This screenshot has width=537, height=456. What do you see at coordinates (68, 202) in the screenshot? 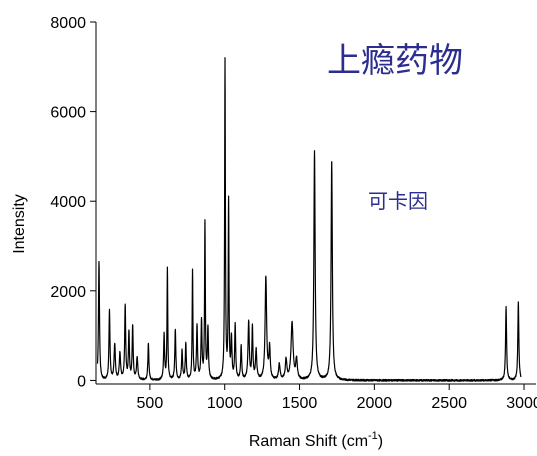
I see `y-tick-label: 4000` at bounding box center [68, 202].